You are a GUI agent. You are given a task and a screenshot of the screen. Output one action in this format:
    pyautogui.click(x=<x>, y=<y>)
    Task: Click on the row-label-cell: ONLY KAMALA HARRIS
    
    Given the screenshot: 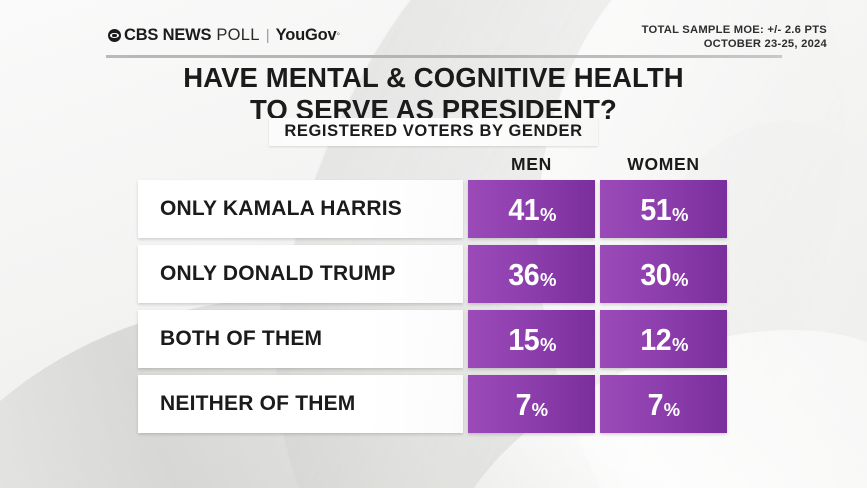 What is the action you would take?
    pyautogui.click(x=300, y=209)
    